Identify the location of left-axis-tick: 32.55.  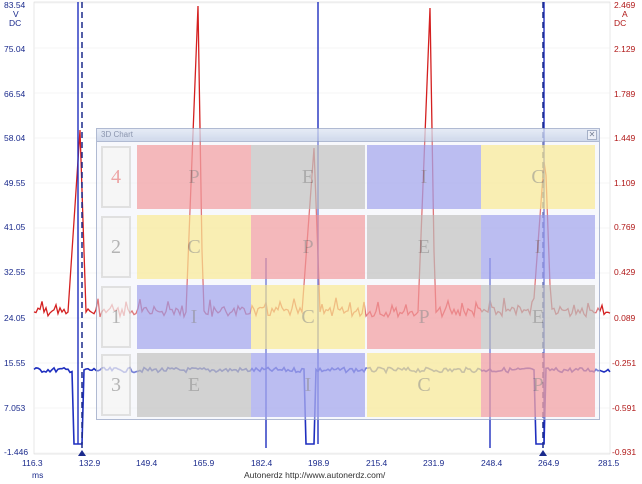
(15, 272).